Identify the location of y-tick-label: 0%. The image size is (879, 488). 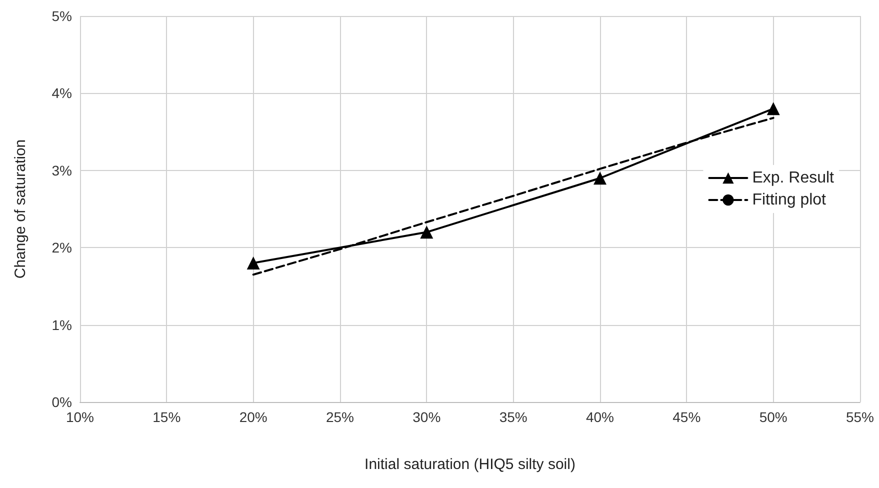
(62, 402).